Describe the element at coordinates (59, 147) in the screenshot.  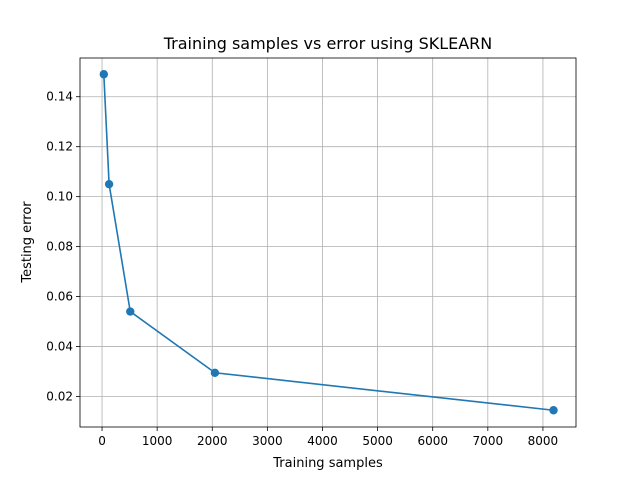
I see `y-tick-label: 0.12` at that location.